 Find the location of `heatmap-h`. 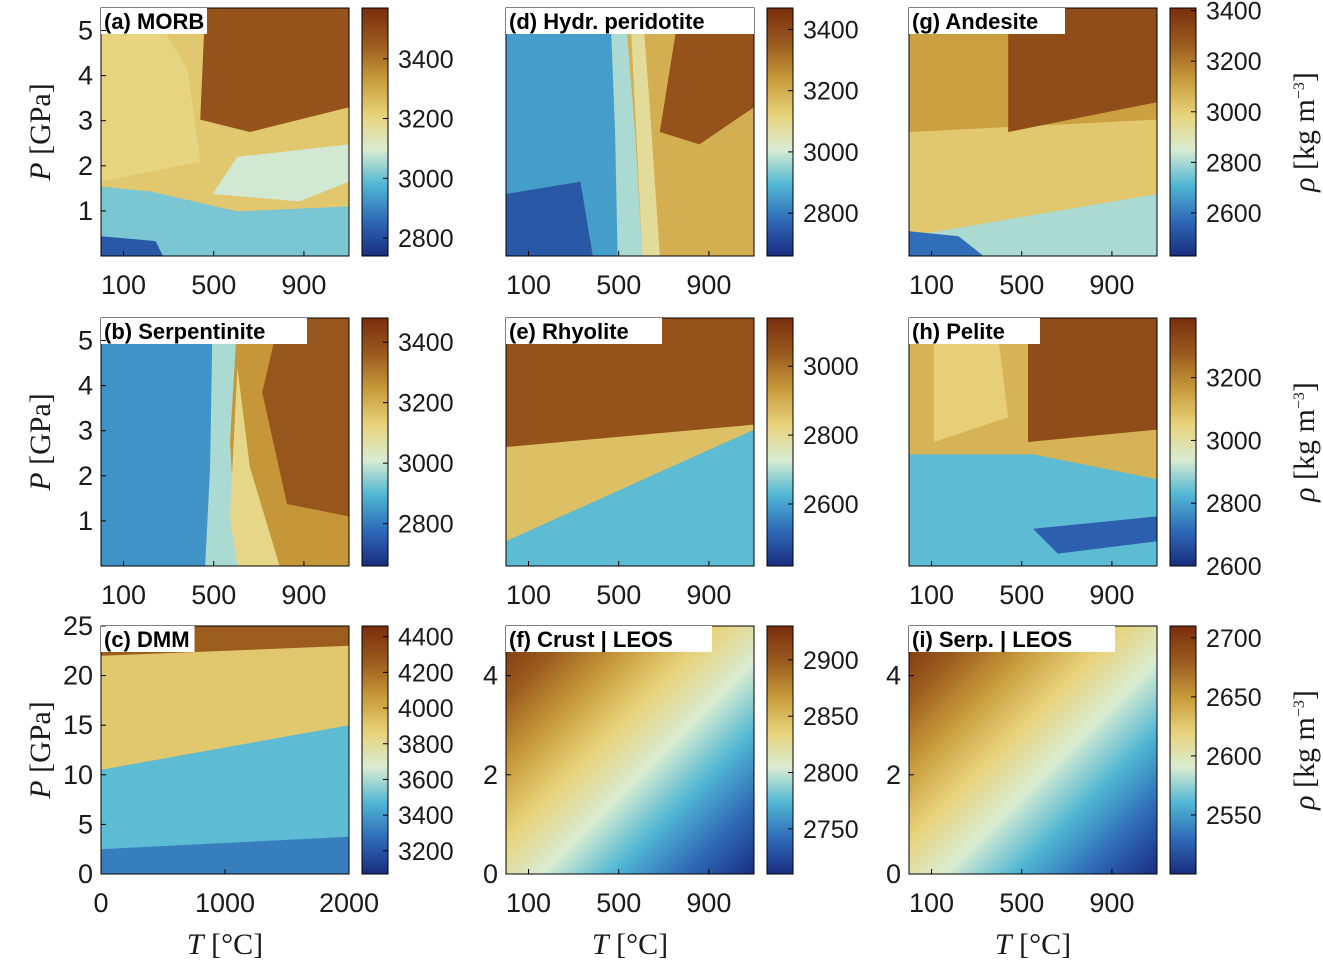

heatmap-h is located at coordinates (1033, 442).